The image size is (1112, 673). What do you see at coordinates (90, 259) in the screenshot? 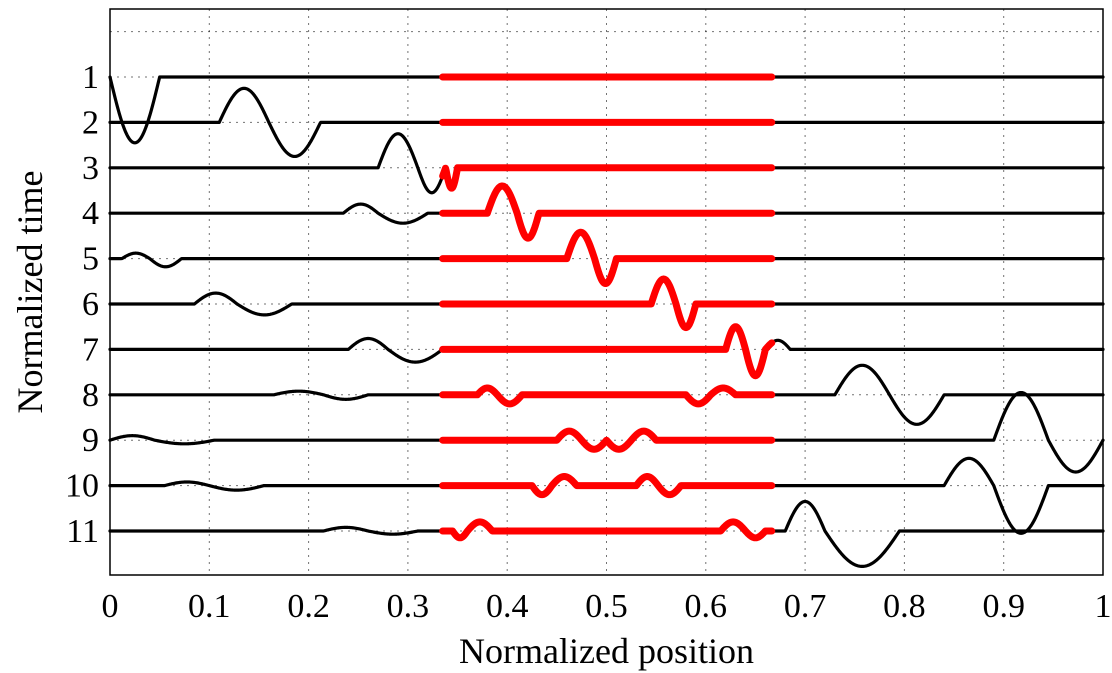
I see `y-tick-label: 5` at bounding box center [90, 259].